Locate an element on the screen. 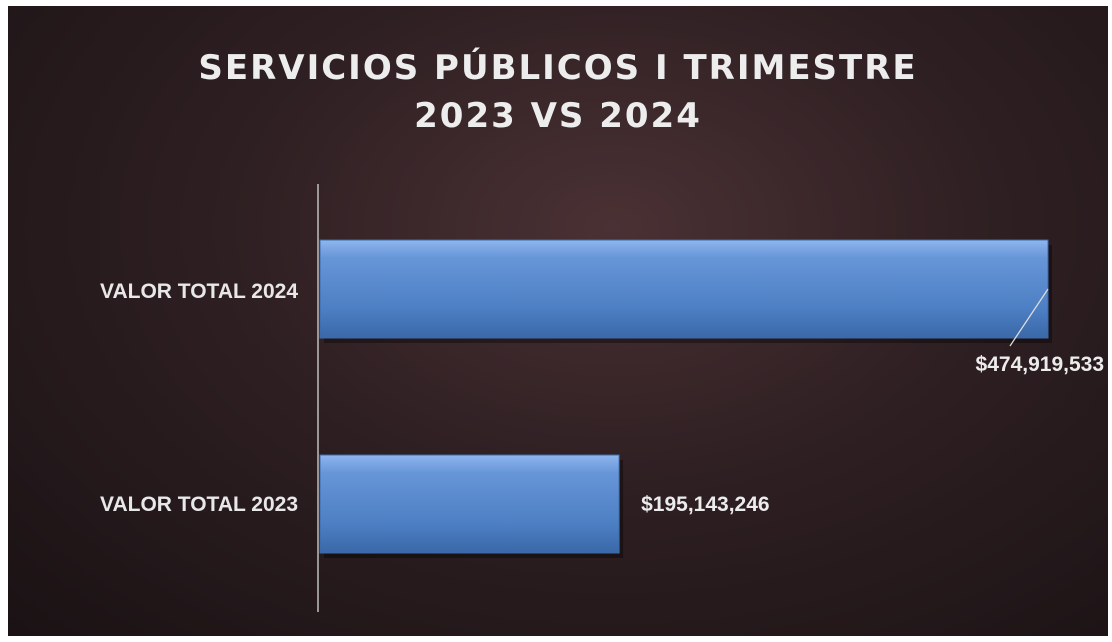 The height and width of the screenshot is (642, 1112). value-label-2024: $474,919,533 is located at coordinates (1040, 364).